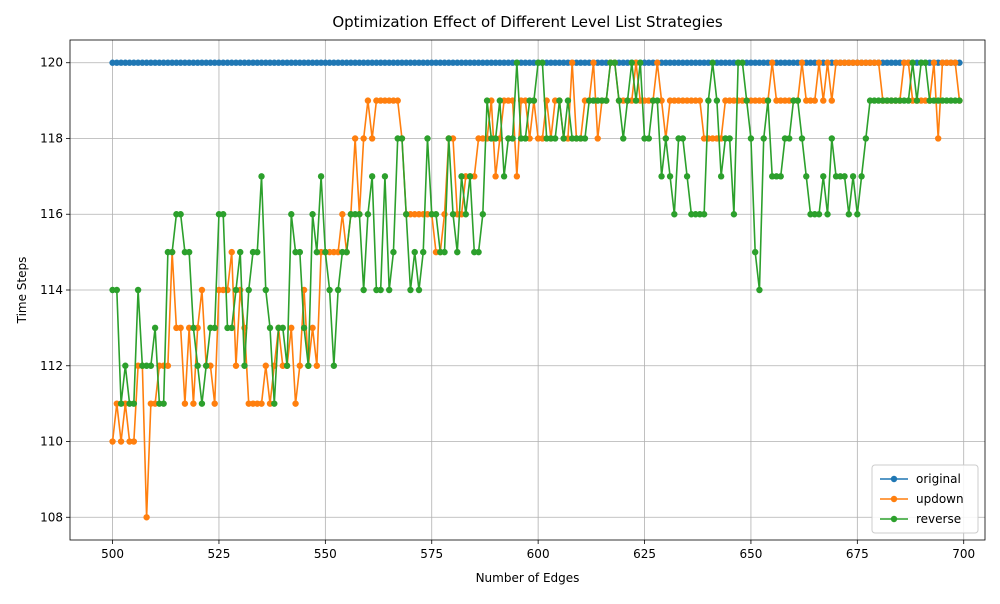 The image size is (1000, 604). What do you see at coordinates (51, 214) in the screenshot?
I see `y-tick-label: 116` at bounding box center [51, 214].